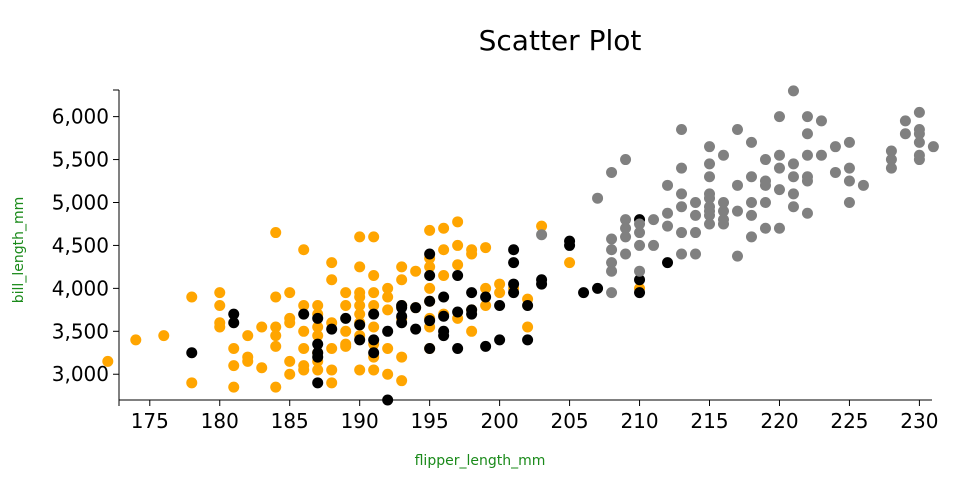 This screenshot has width=960, height=500. What do you see at coordinates (80, 160) in the screenshot?
I see `y-tick-label: 5,500` at bounding box center [80, 160].